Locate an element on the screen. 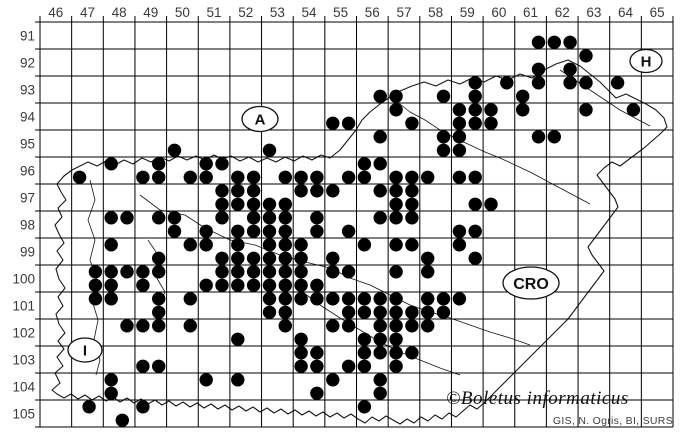 The image size is (680, 436). x-axis-label: 51 is located at coordinates (214, 12).